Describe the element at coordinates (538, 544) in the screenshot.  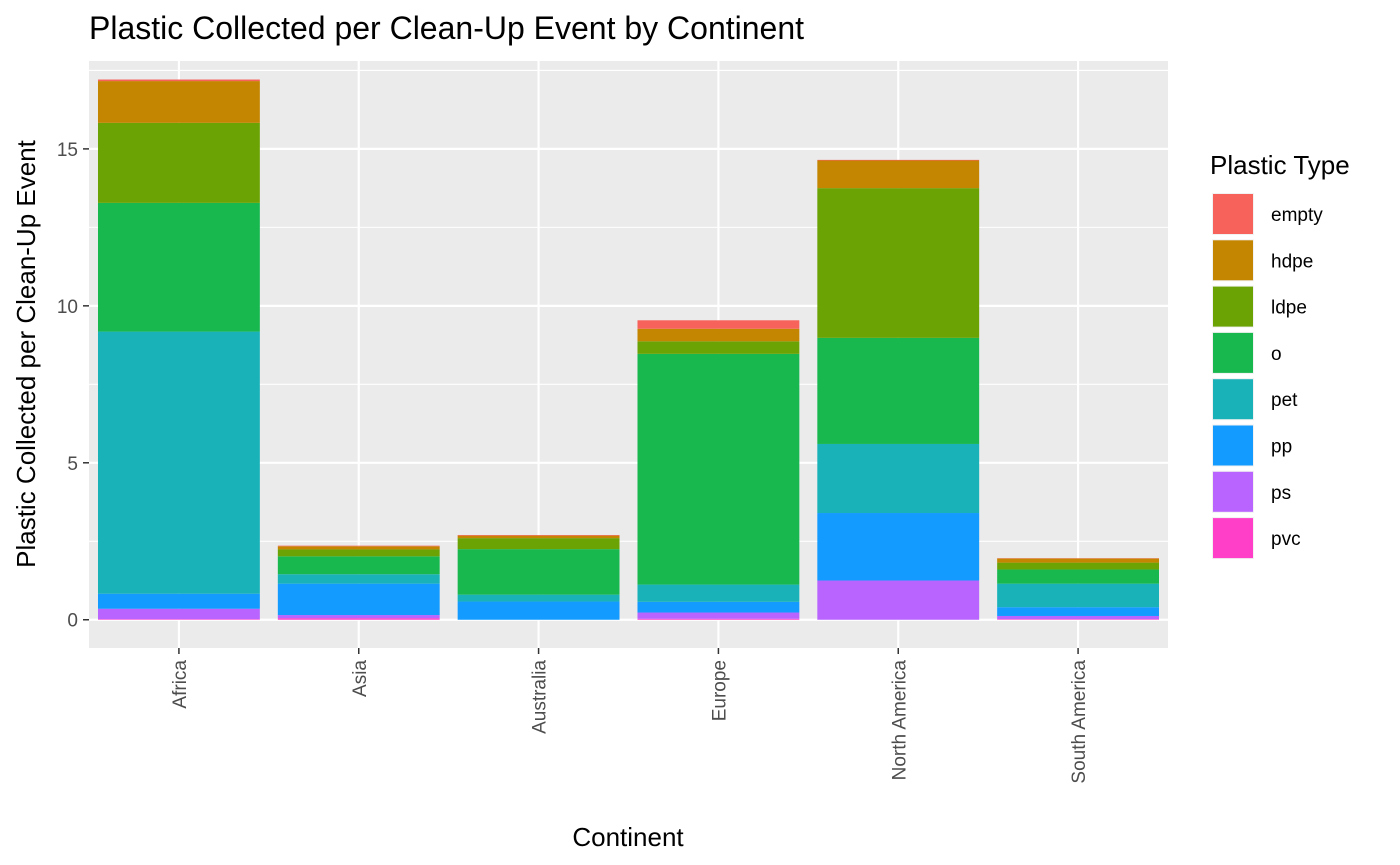
I see `bar-segment-ldpe-australia` at that location.